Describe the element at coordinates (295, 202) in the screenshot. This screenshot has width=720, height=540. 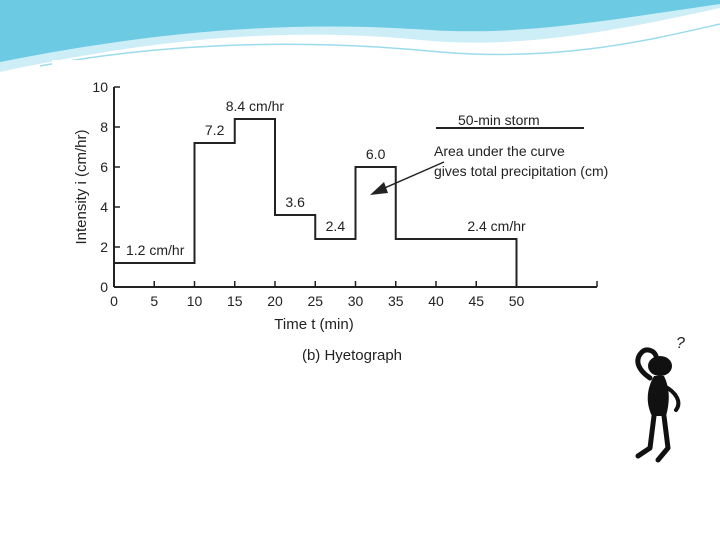
I see `interval-label: 3.6` at that location.